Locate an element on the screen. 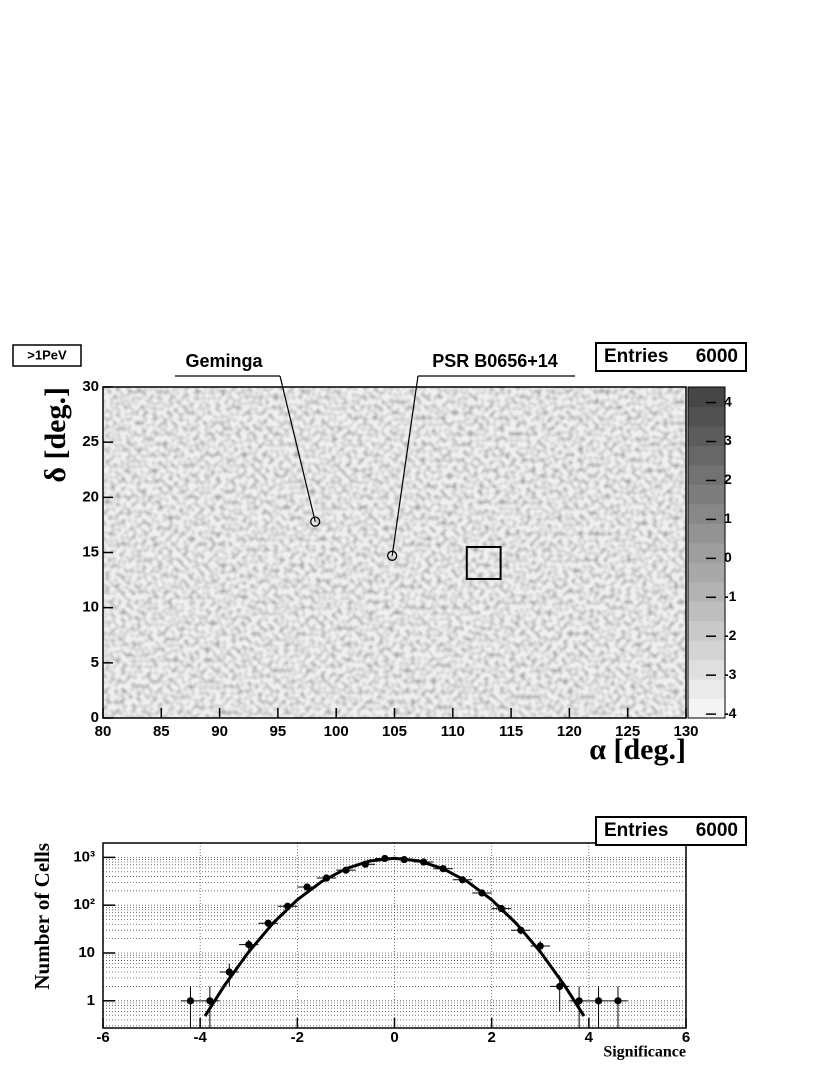 This screenshot has height=1080, width=830. x-axis-title: Significance is located at coordinates (644, 1052).